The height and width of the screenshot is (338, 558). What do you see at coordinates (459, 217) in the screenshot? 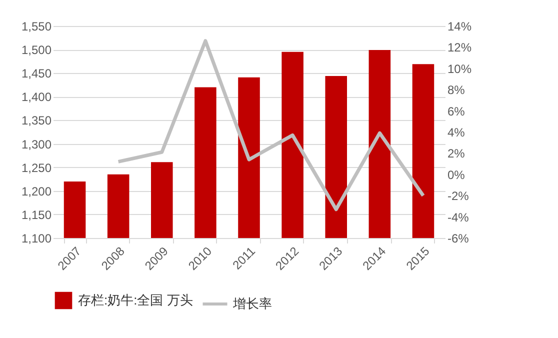
I see `y2-tick-label: -4%` at bounding box center [459, 217].